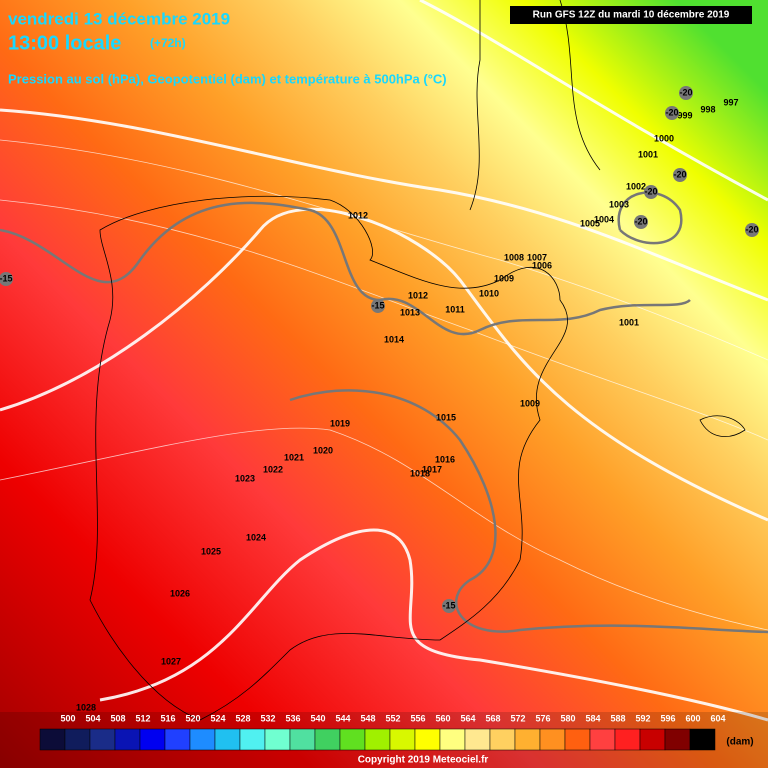 The width and height of the screenshot is (768, 768). Describe the element at coordinates (180, 593) in the screenshot. I see `isobar-label: 1026` at that location.